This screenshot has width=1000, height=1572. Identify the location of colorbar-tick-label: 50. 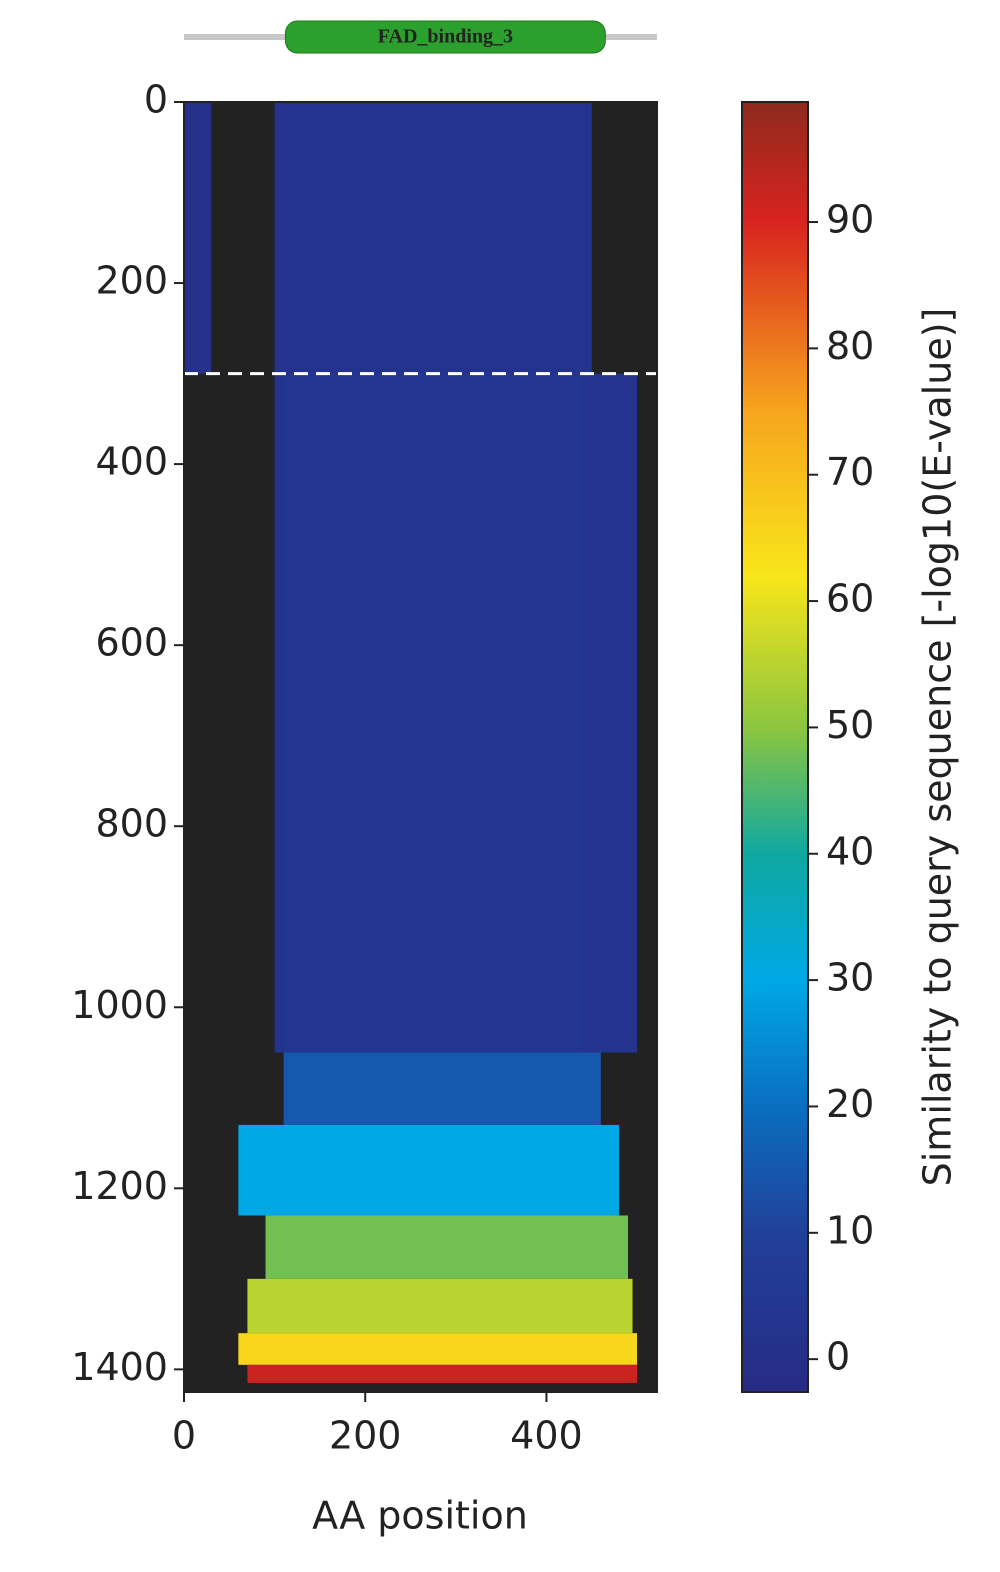
(850, 725).